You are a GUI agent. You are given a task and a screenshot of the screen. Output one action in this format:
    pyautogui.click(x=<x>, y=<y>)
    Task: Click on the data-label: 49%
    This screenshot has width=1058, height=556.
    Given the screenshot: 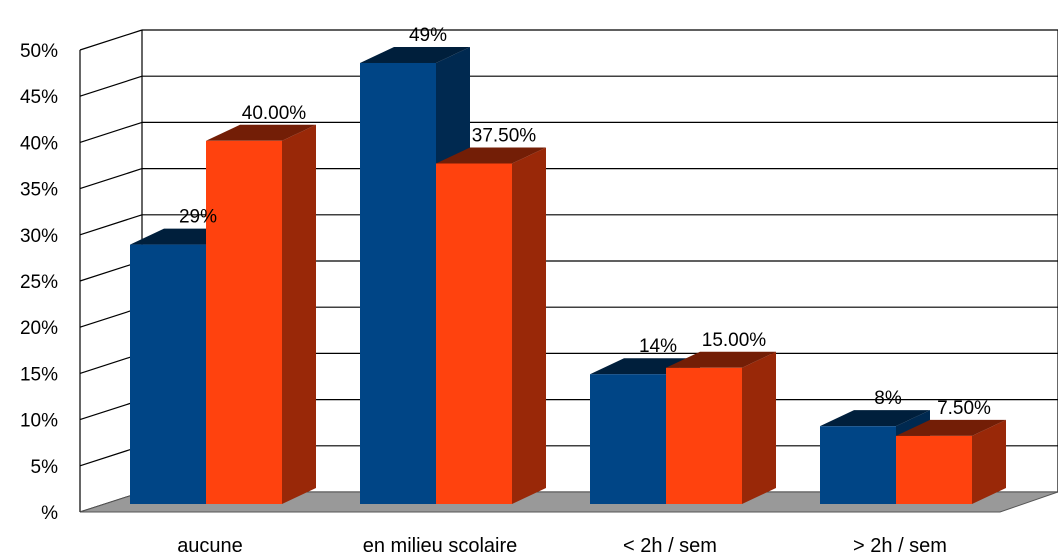 What is the action you would take?
    pyautogui.click(x=428, y=35)
    